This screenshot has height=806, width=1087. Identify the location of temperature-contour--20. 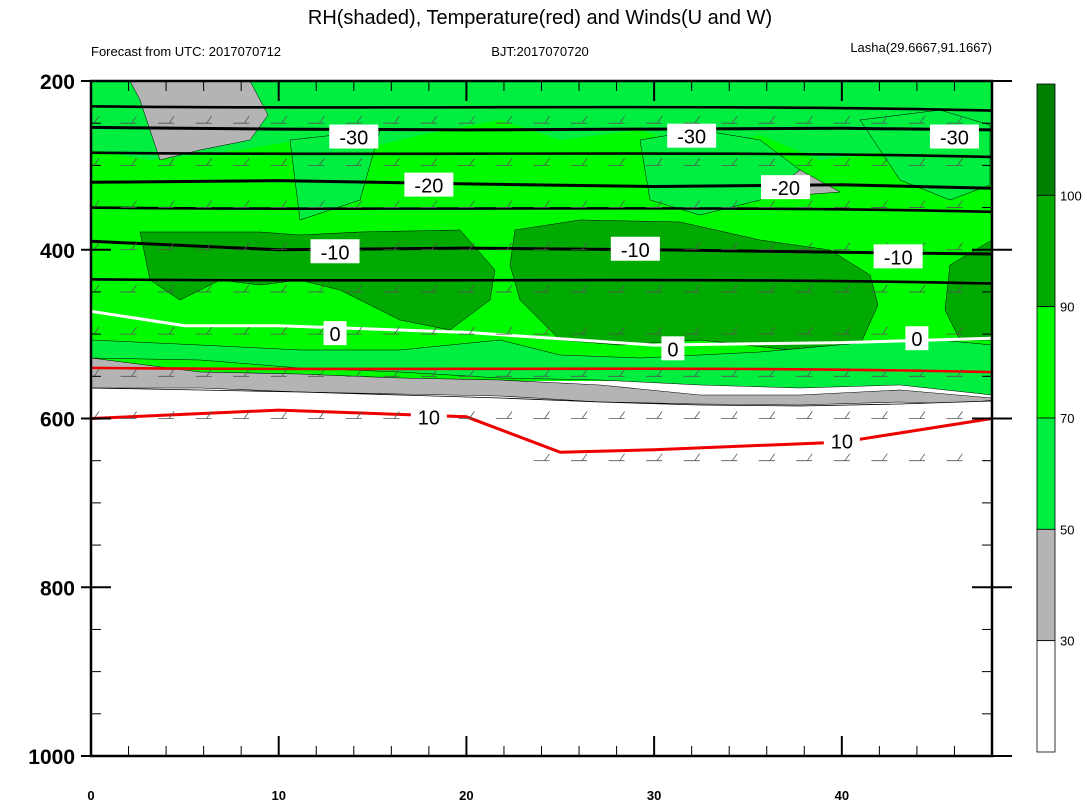
(541, 184).